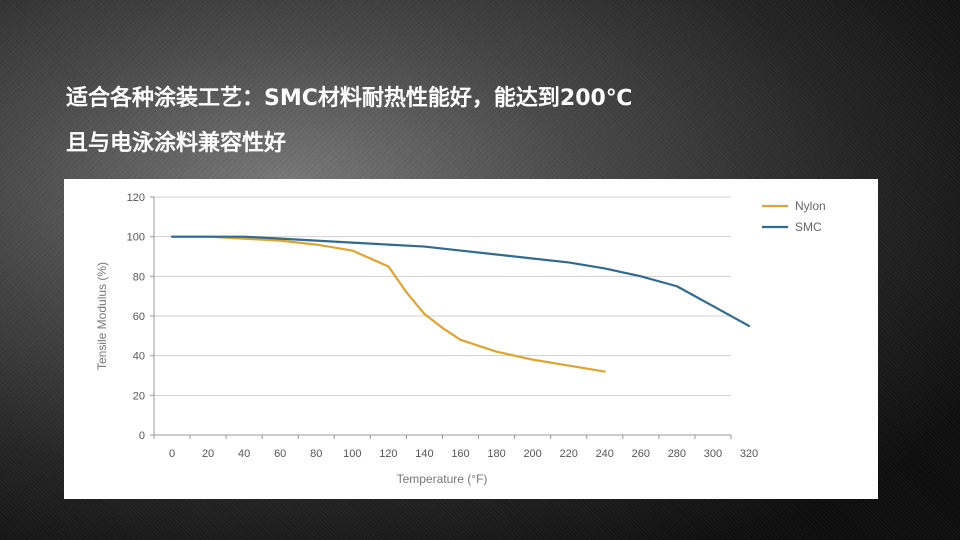 This screenshot has height=540, width=960. I want to click on x-tick-label: 140, so click(424, 454).